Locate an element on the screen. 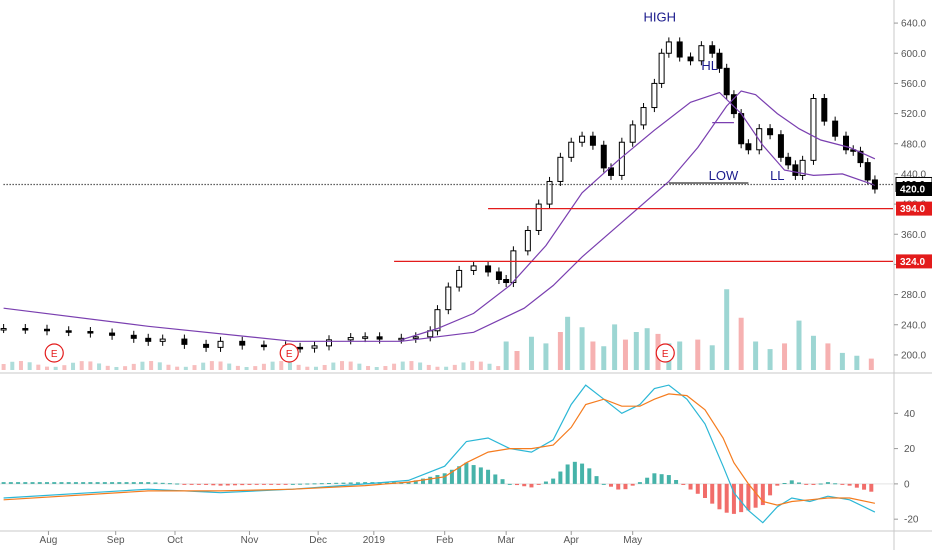 Image resolution: width=932 pixels, height=550 pixels. price-tick-label: 600.0 is located at coordinates (913, 54).